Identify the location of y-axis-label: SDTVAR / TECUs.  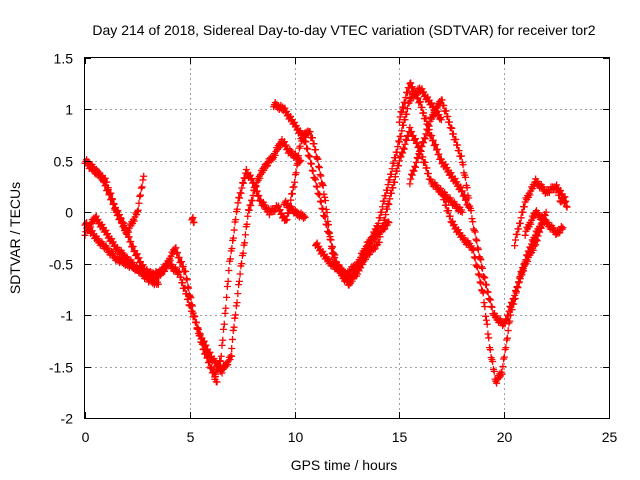
(15, 238).